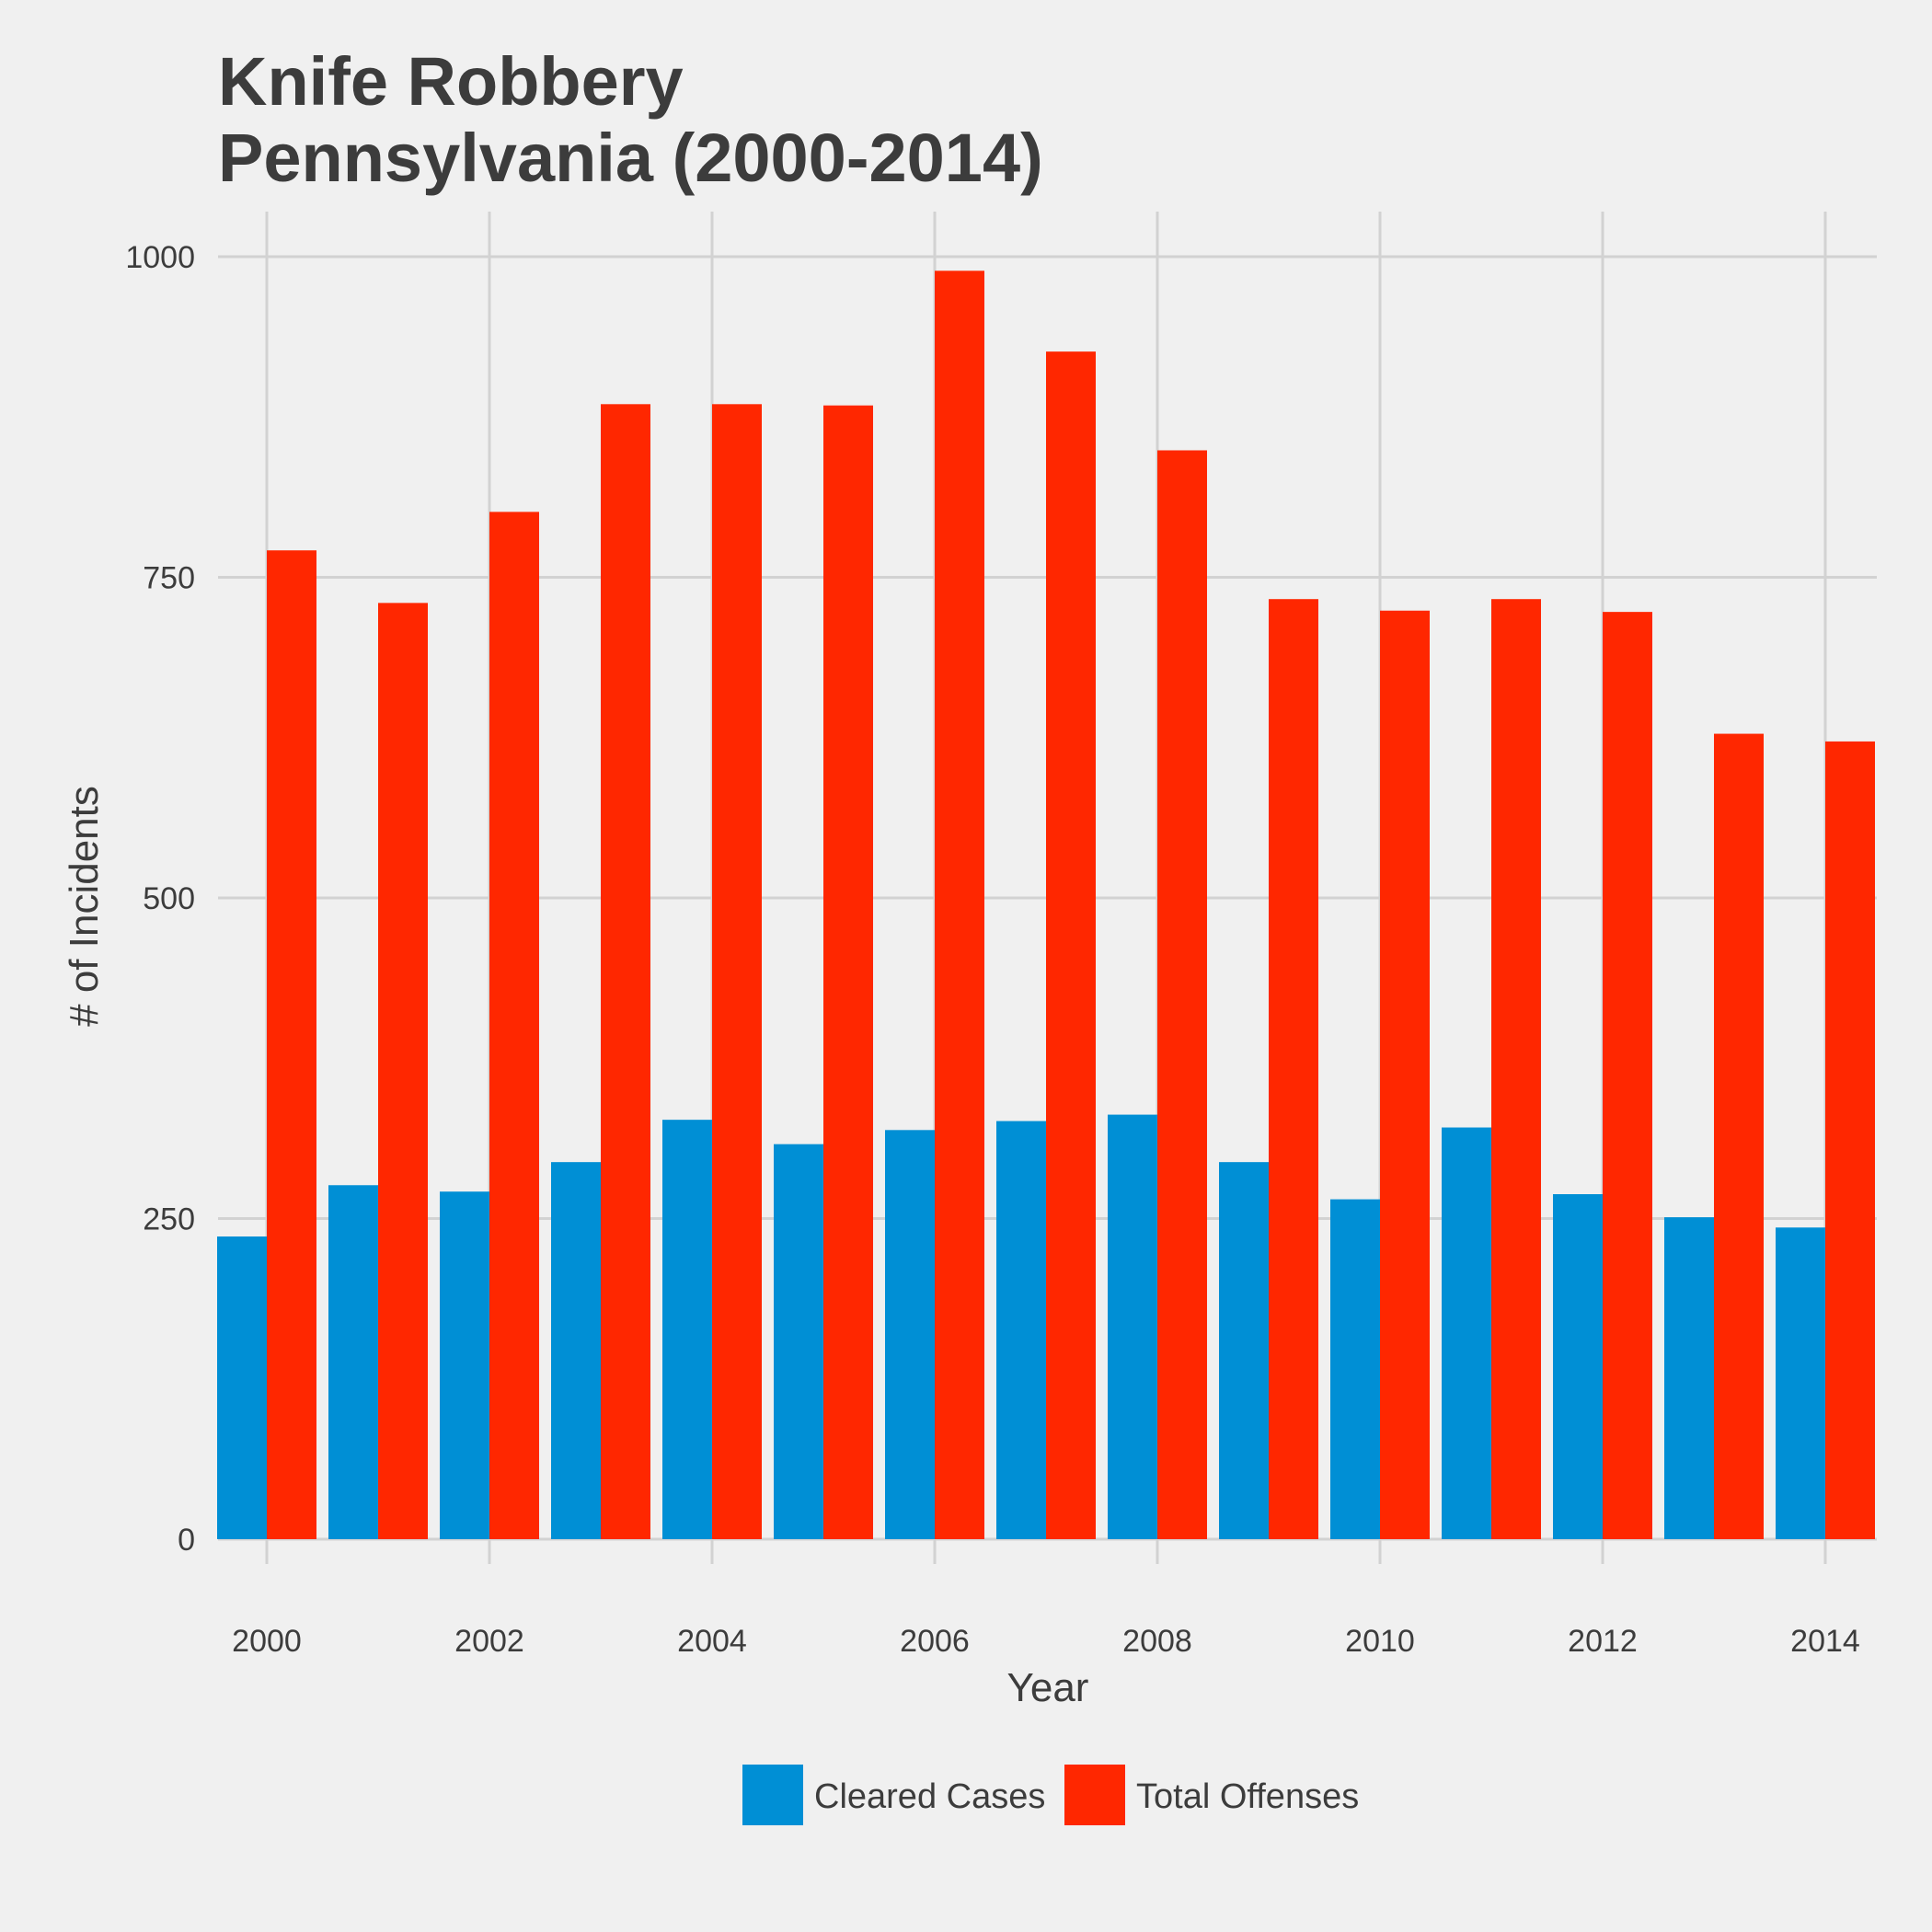 Image resolution: width=1932 pixels, height=1932 pixels. What do you see at coordinates (1046, 1641) in the screenshot?
I see `x-axis-ticks: 2000 2002 2004 2006 2008 2010 2012 2014` at bounding box center [1046, 1641].